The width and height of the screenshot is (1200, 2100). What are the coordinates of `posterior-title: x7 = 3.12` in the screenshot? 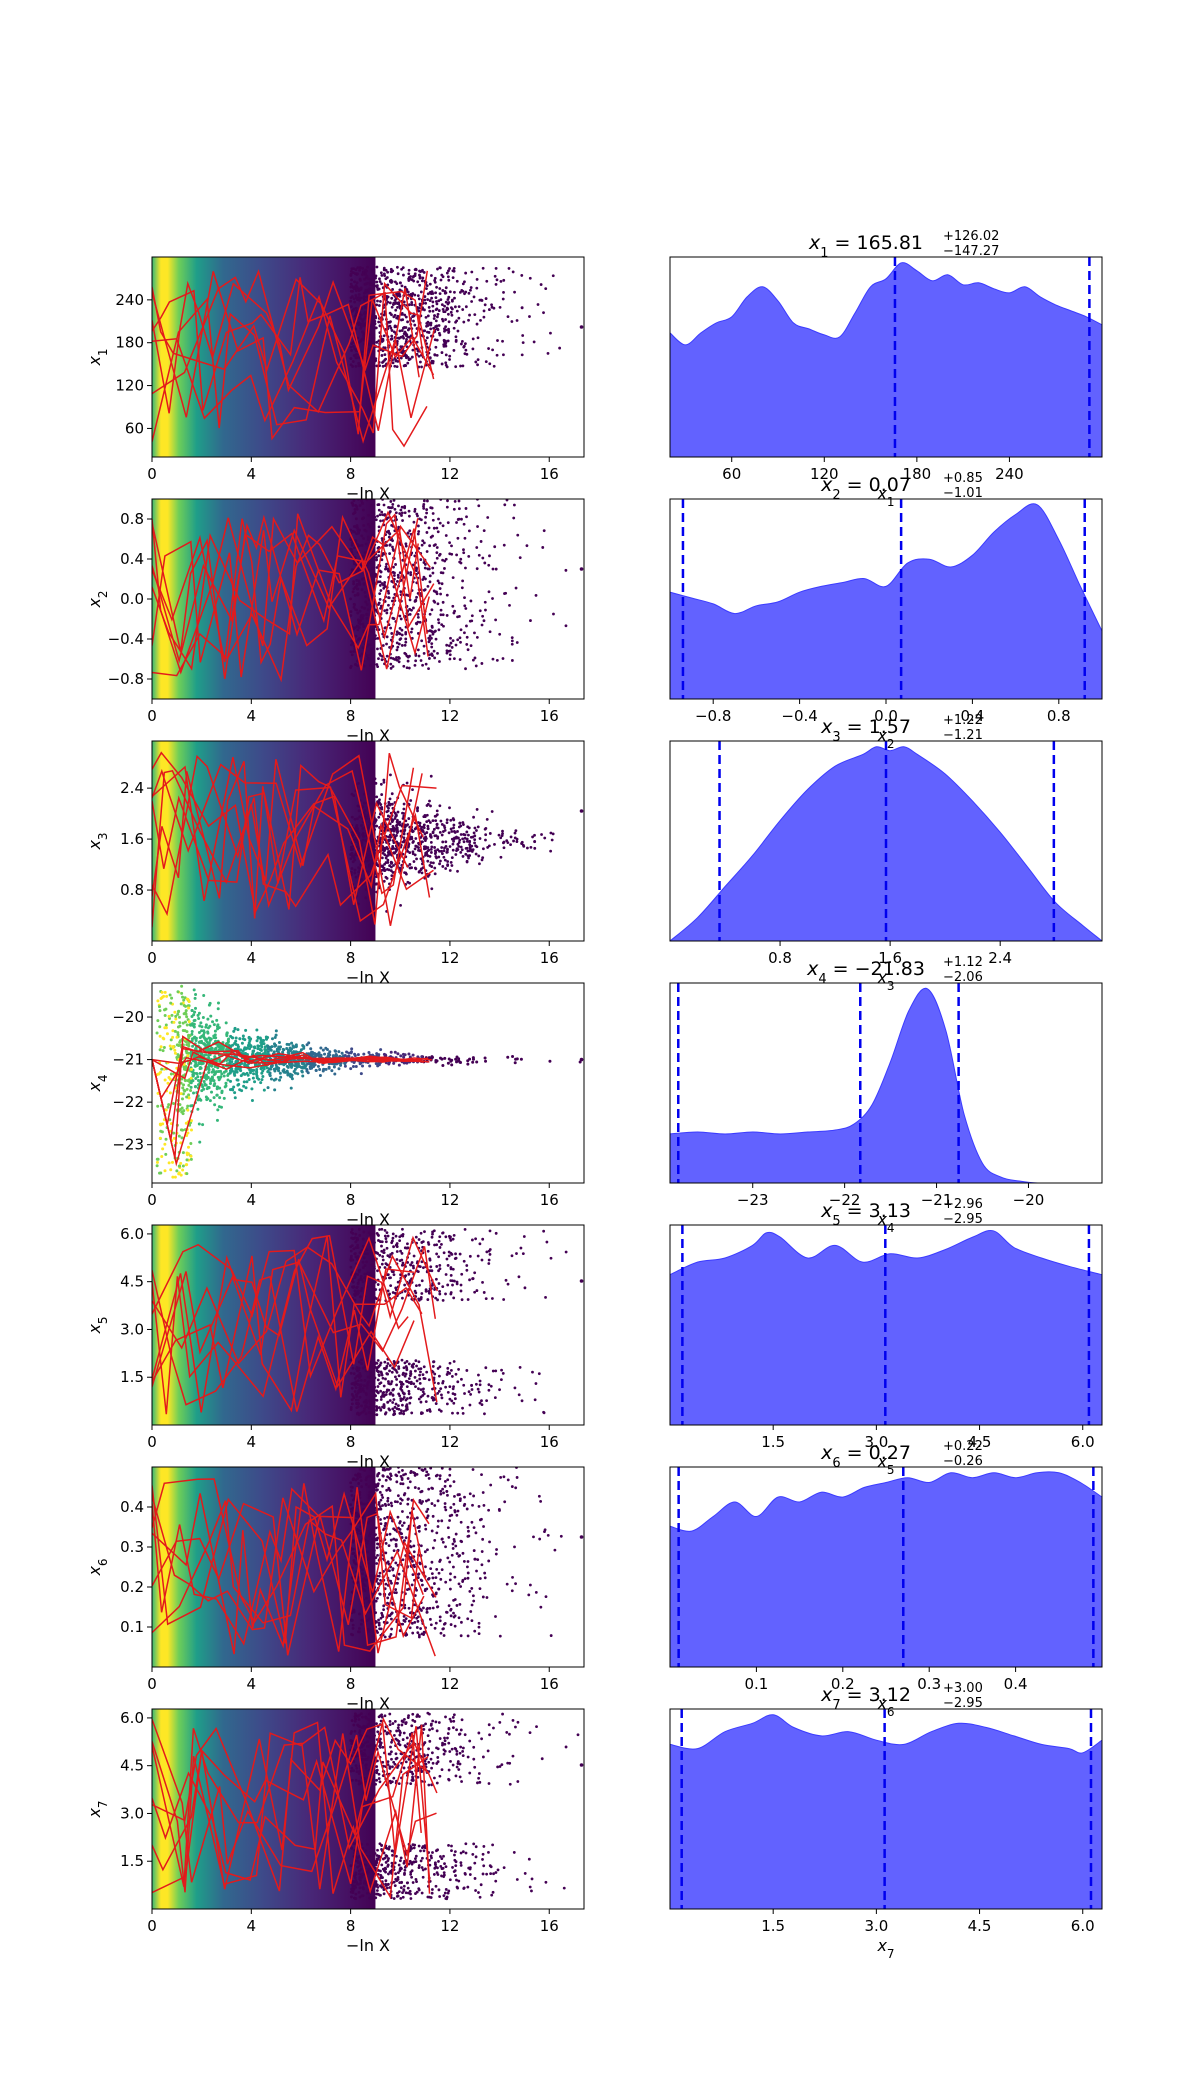 It's located at (865, 1698).